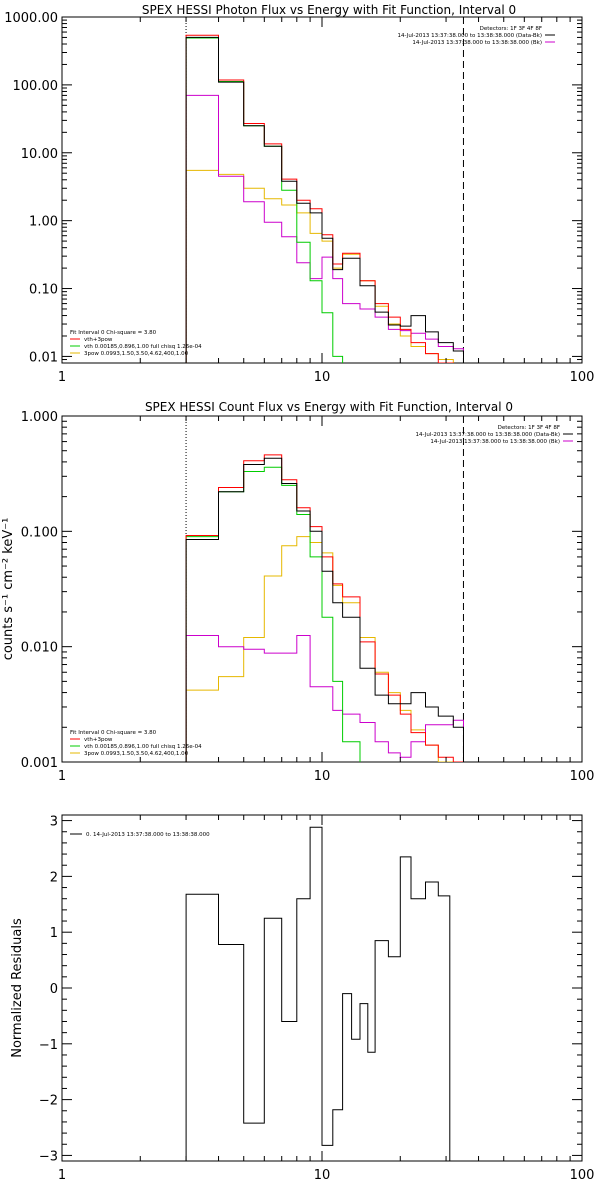 This screenshot has height=1200, width=600. I want to click on count-fit-entry-total: vth+3pow, so click(98, 740).